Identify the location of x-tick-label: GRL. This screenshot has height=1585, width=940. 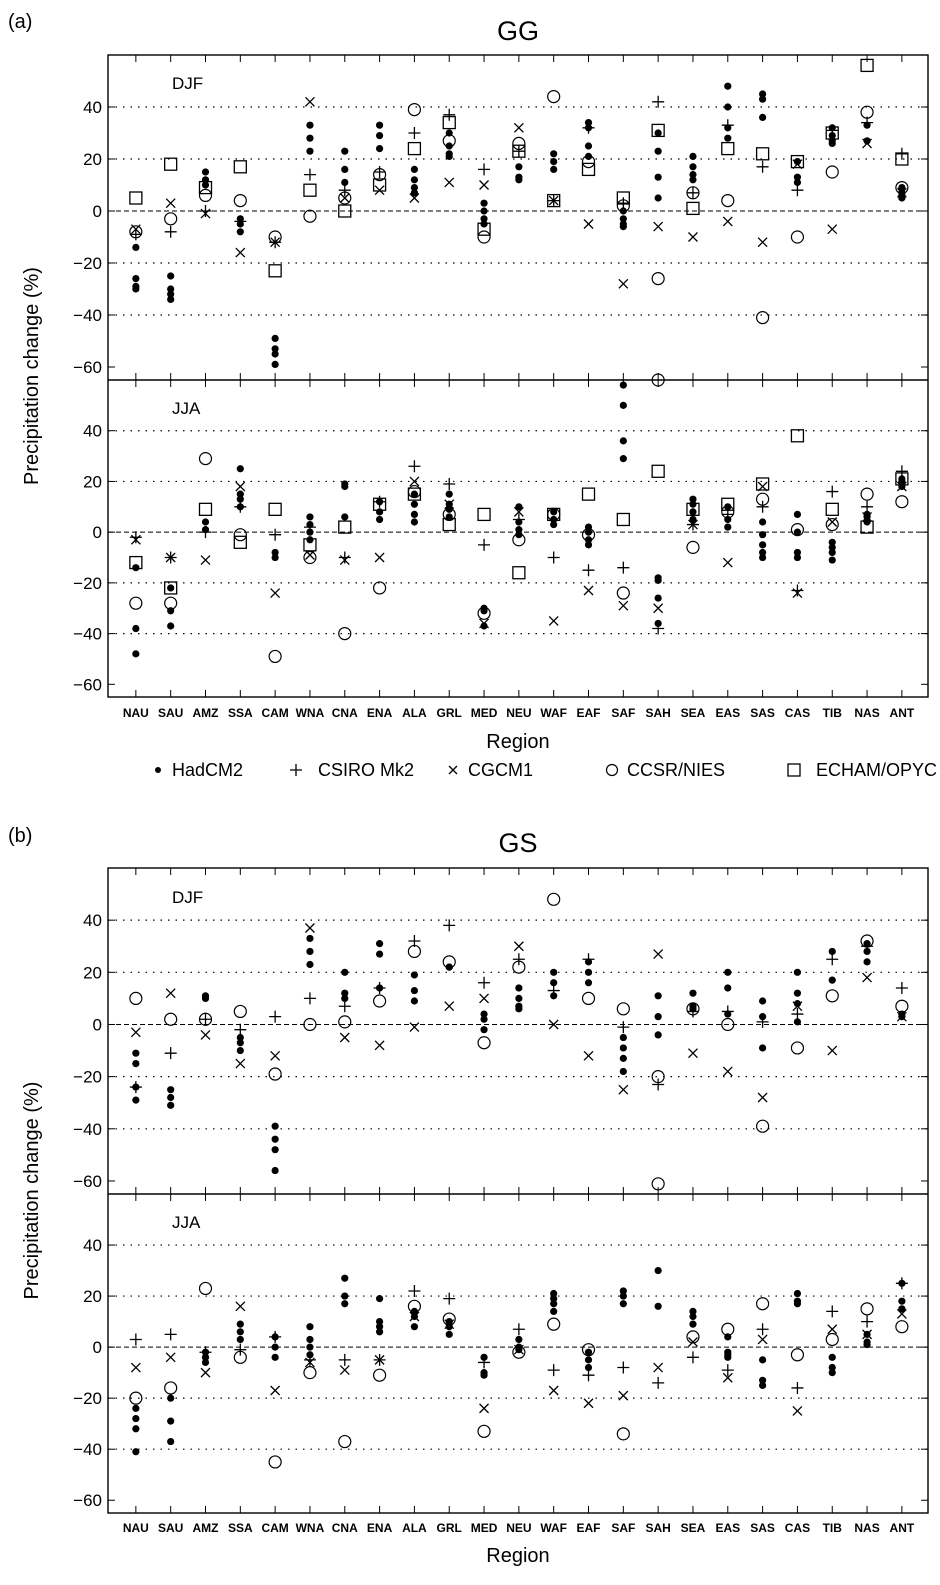
(449, 713).